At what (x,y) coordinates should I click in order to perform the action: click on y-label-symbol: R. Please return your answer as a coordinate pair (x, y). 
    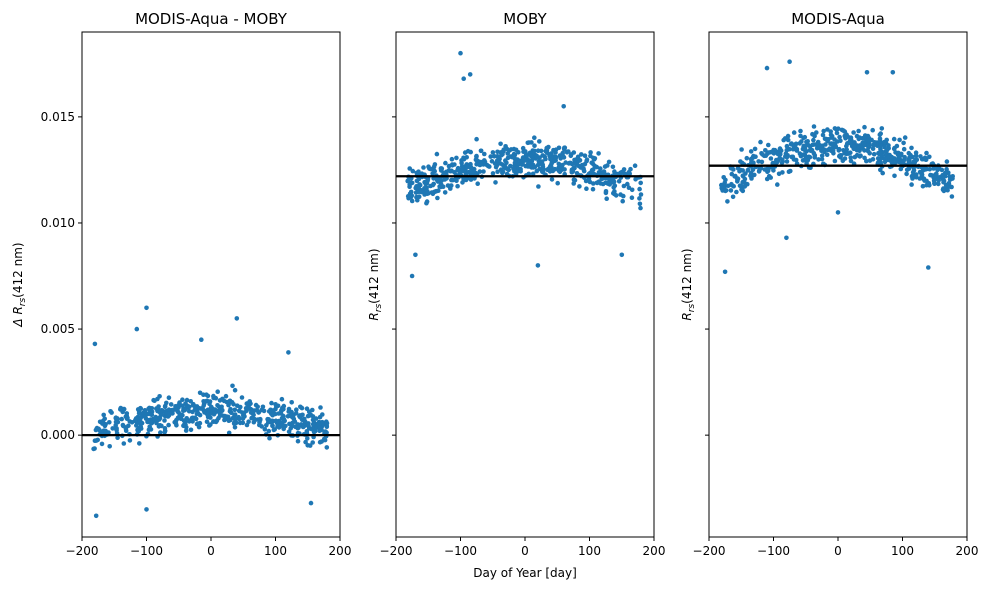
    Looking at the image, I should click on (374, 316).